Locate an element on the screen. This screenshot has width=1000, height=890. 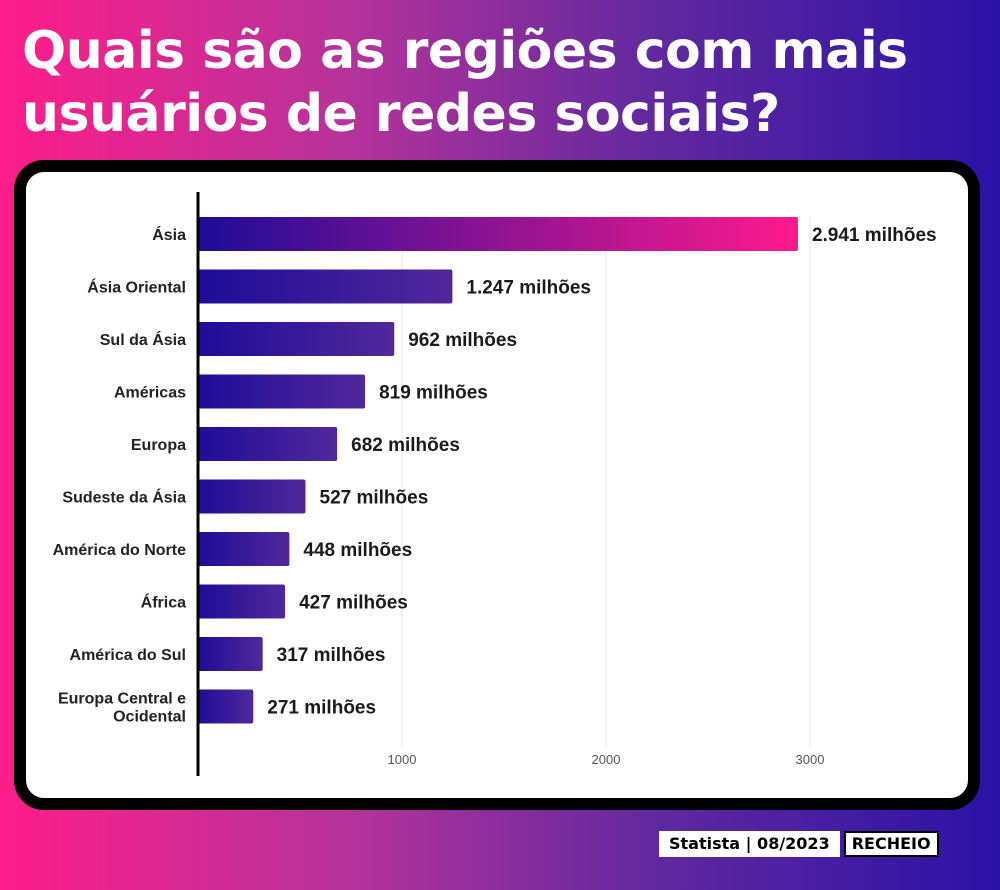
category-label: Américas is located at coordinates (150, 393).